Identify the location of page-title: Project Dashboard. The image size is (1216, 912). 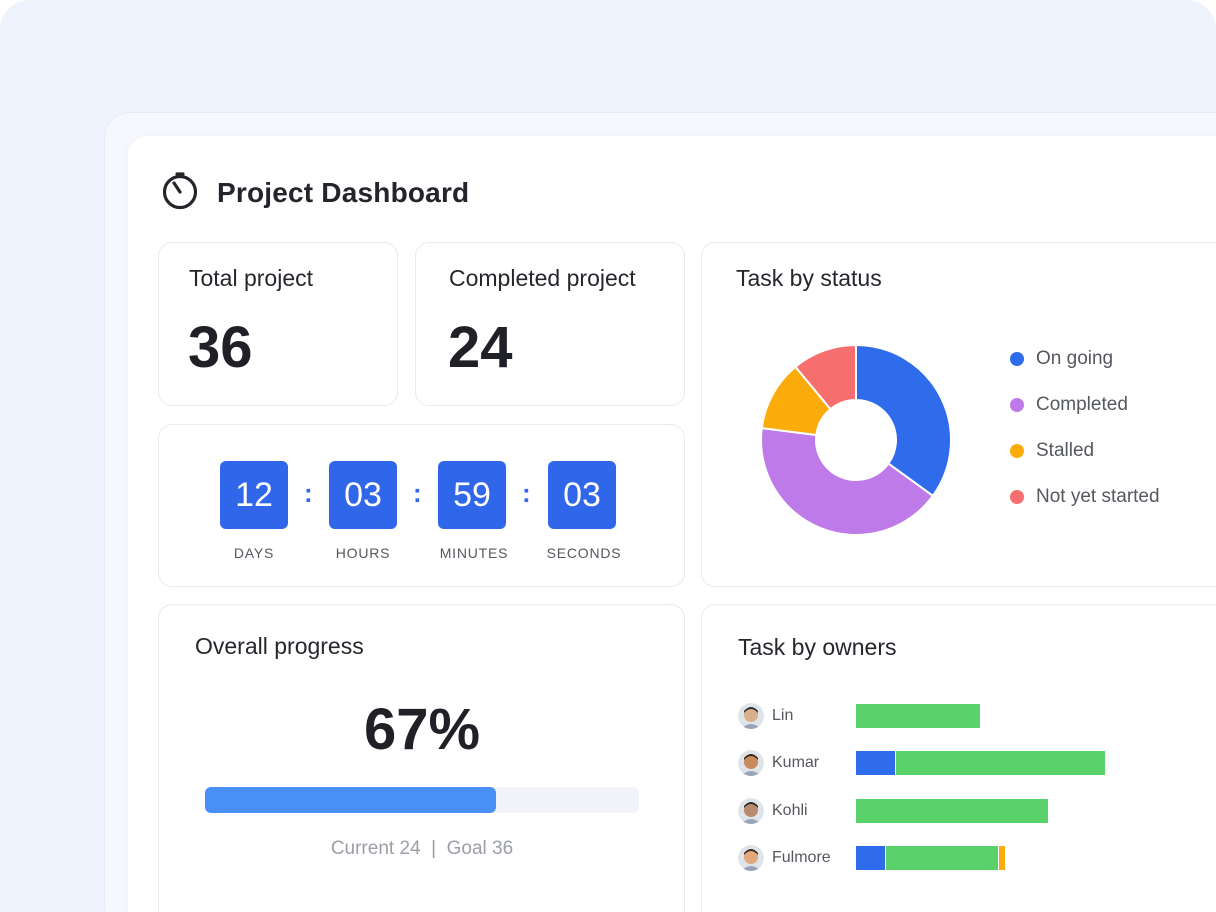
(343, 192).